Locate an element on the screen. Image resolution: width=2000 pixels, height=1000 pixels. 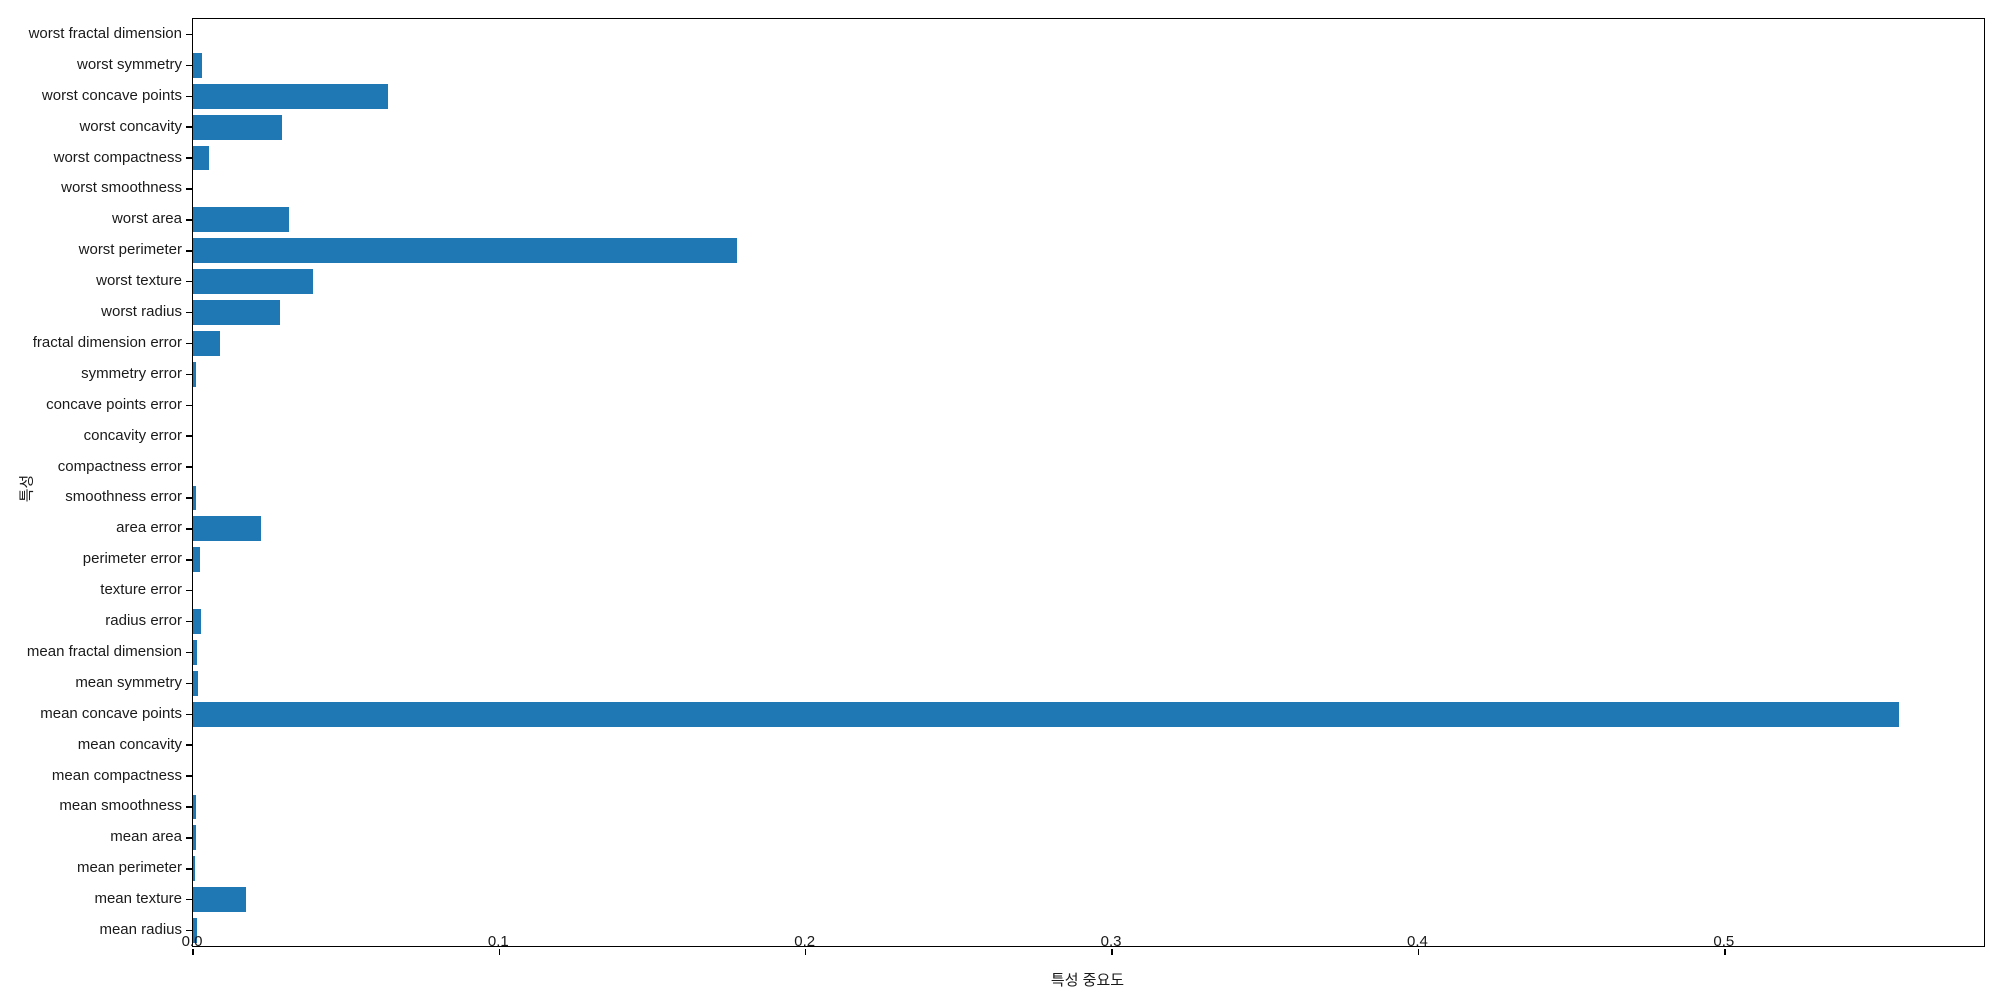
y-tick-label: worst concavity is located at coordinates (130, 126).